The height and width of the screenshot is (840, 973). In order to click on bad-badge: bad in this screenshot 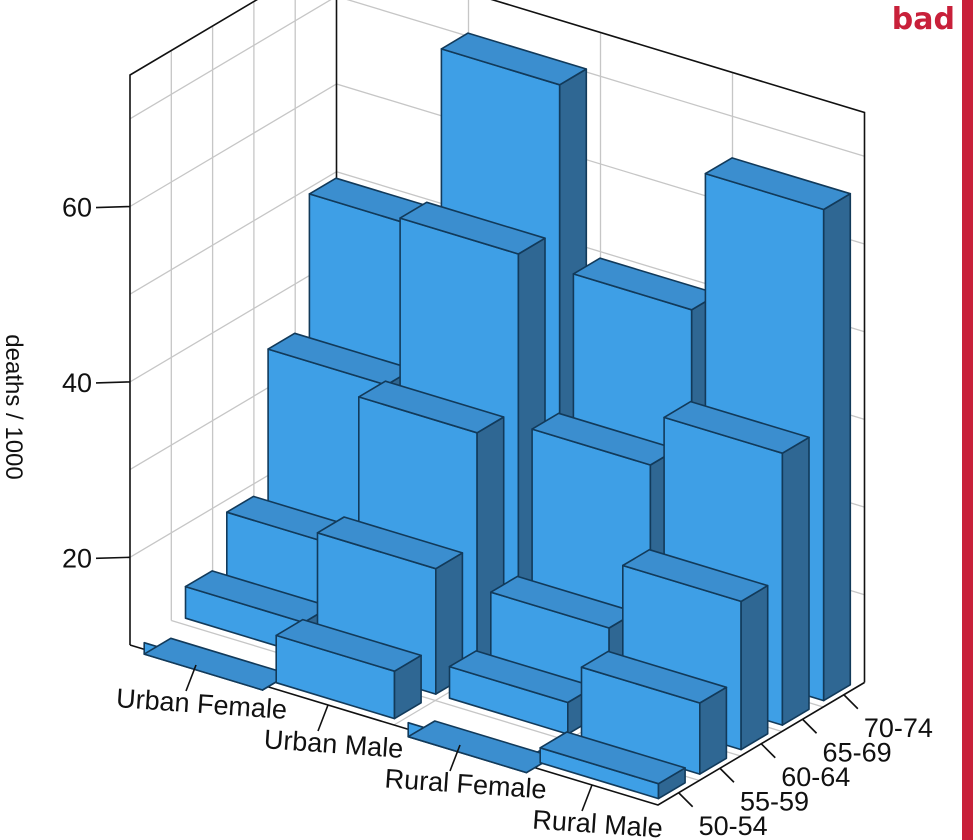, I will do `click(923, 19)`.